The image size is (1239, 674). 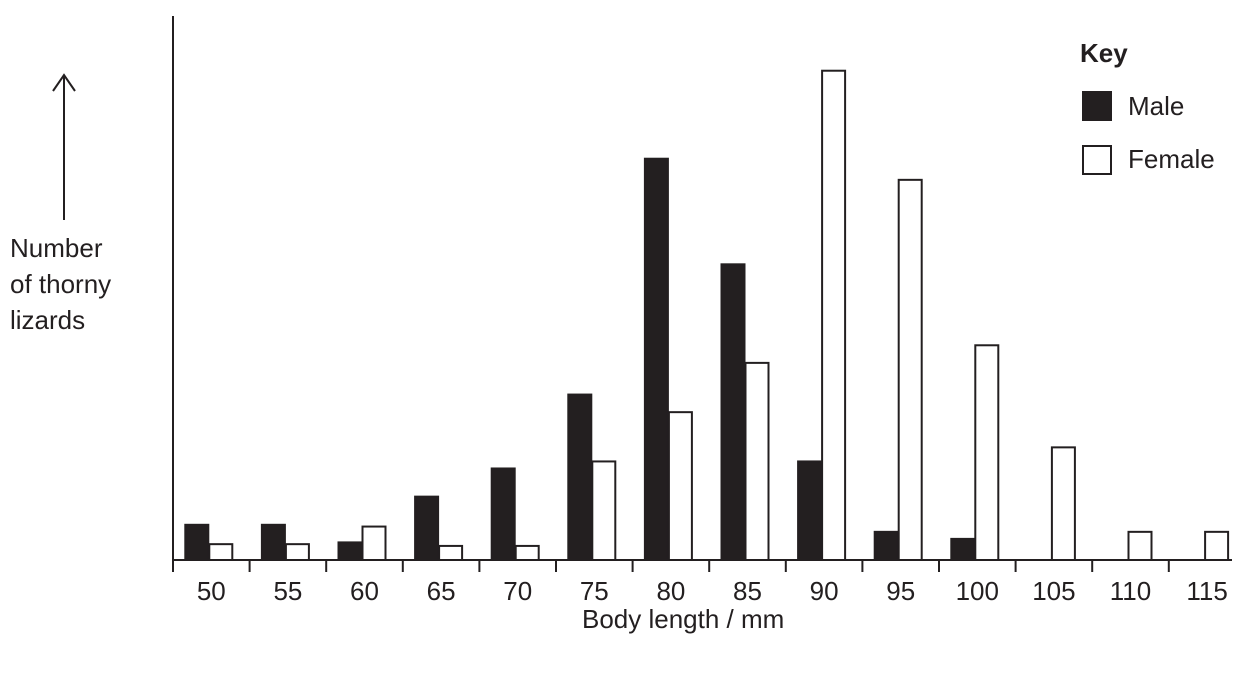 What do you see at coordinates (671, 566) in the screenshot?
I see `x-ticks-group` at bounding box center [671, 566].